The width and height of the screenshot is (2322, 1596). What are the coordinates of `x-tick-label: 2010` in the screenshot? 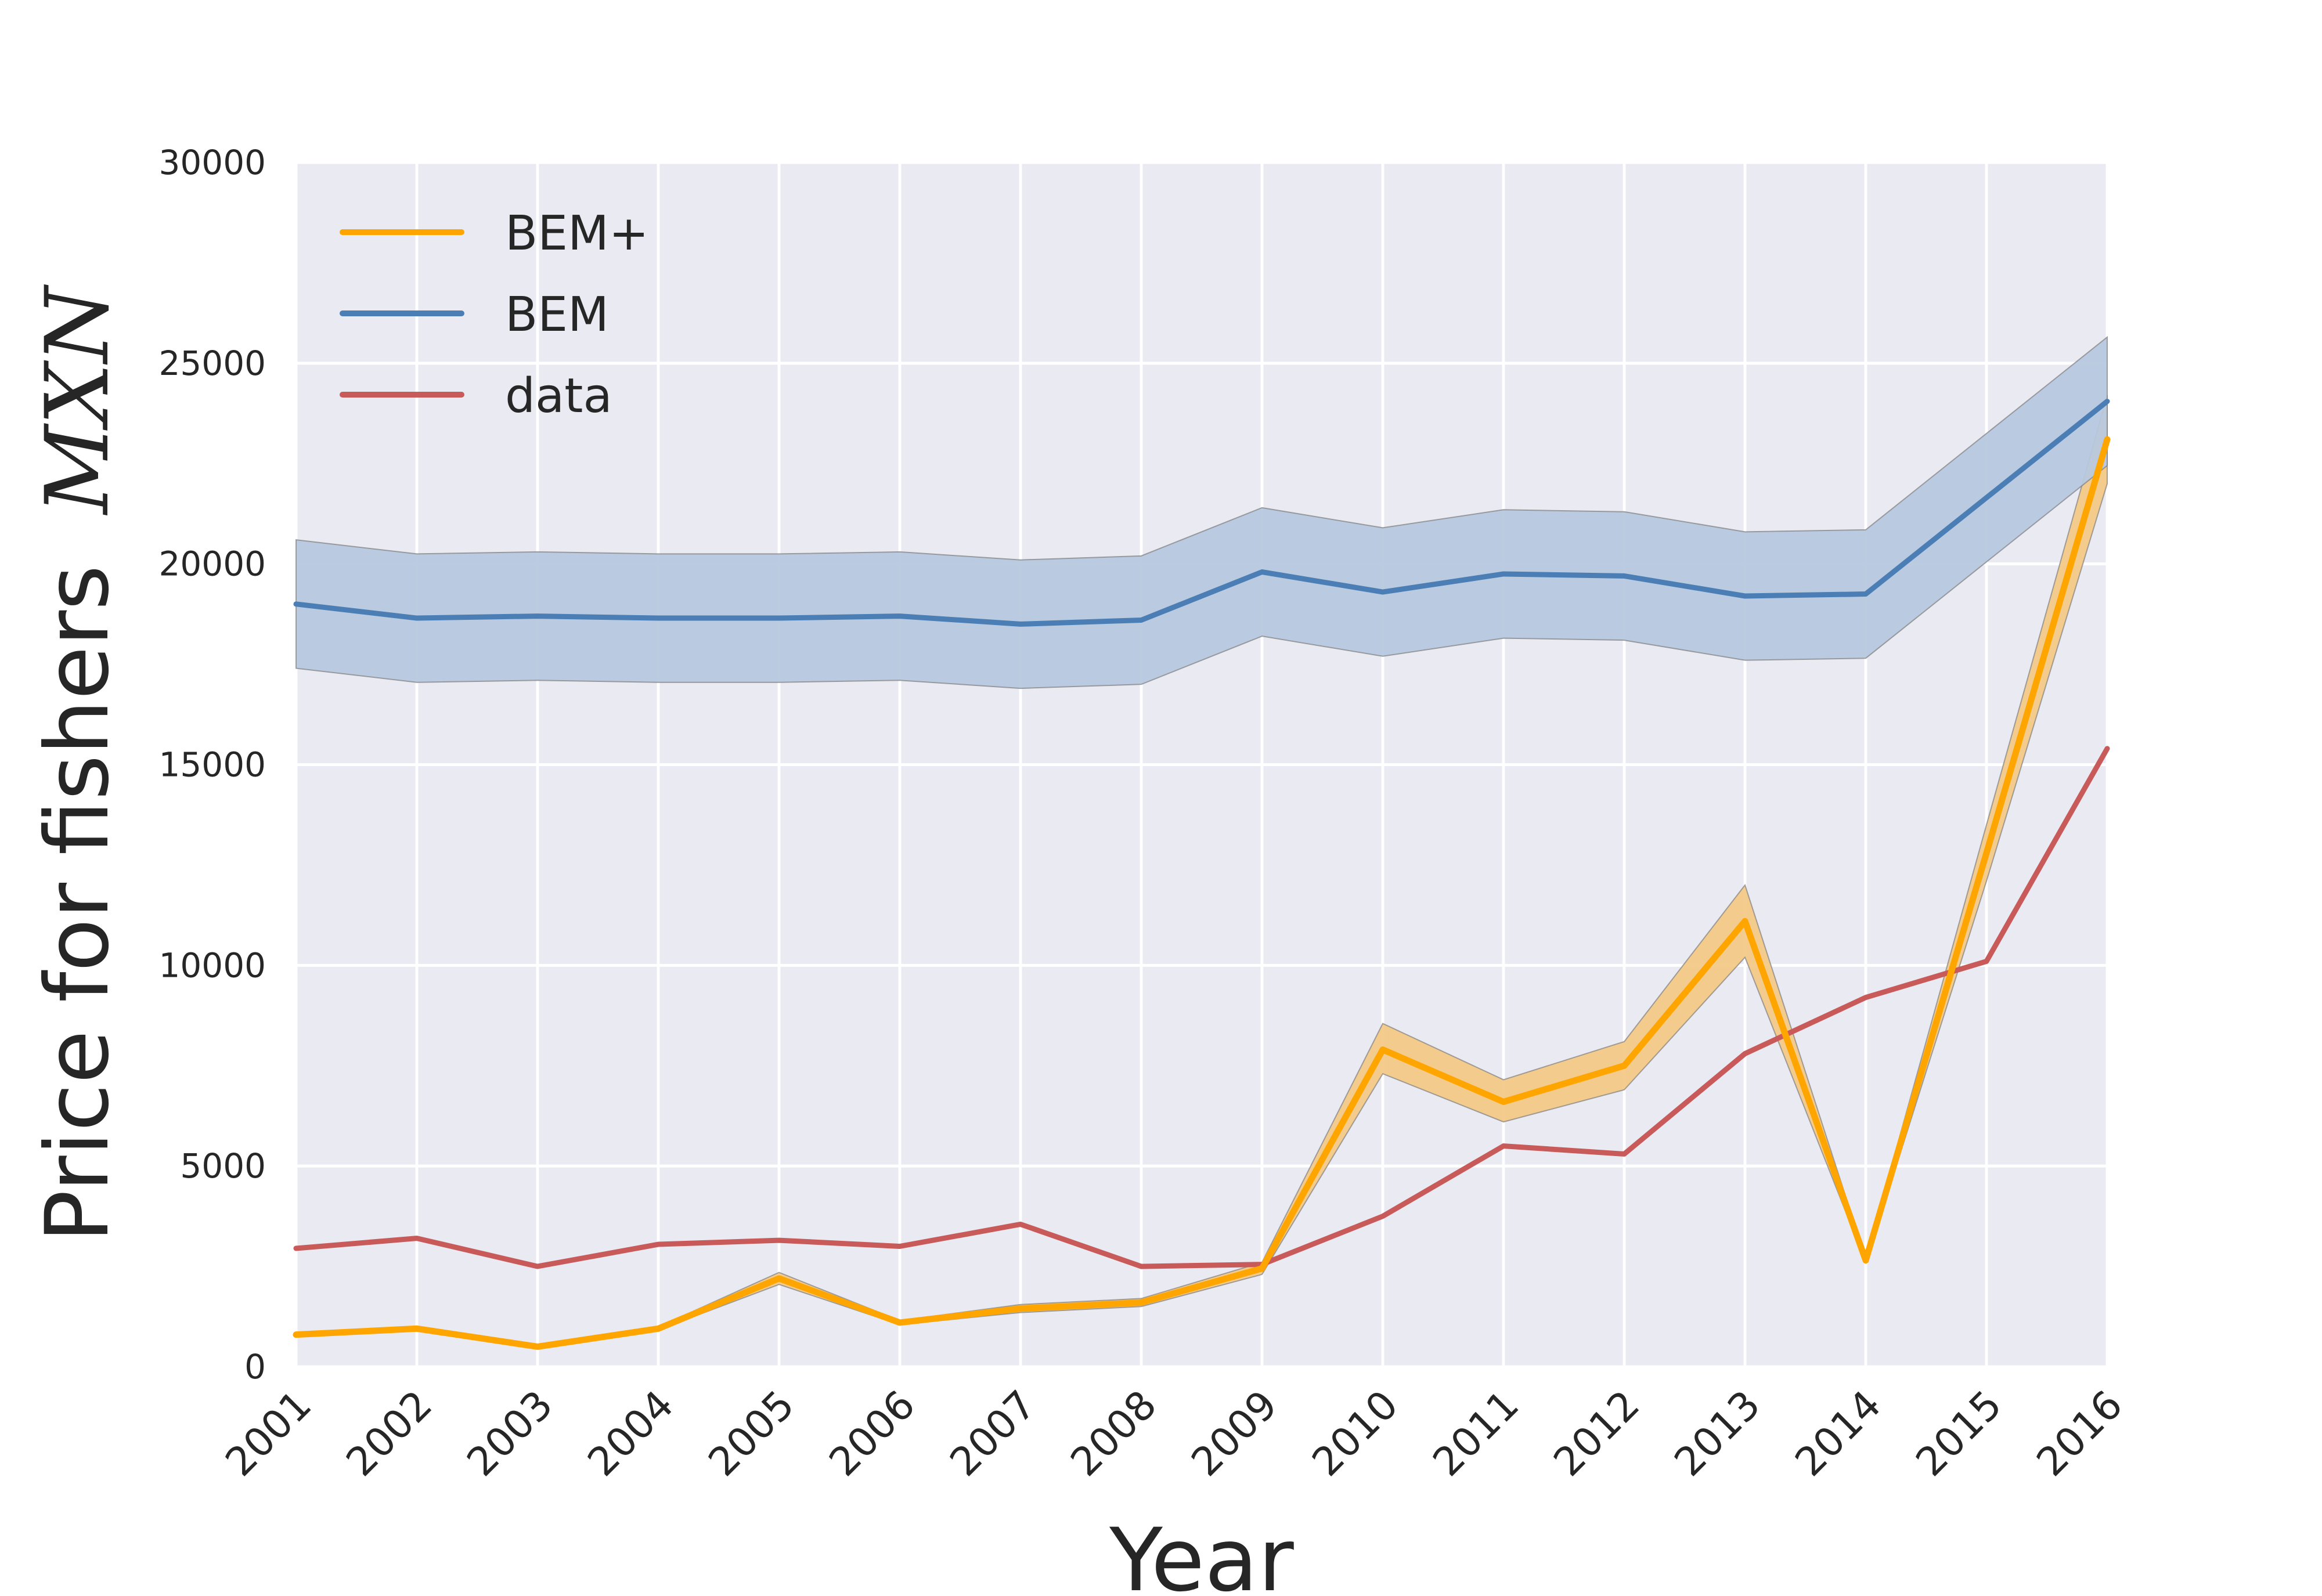 It's located at (1355, 1433).